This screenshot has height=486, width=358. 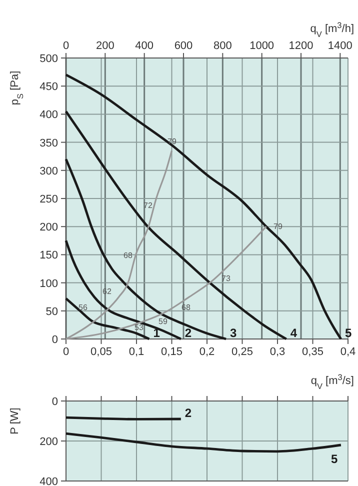 What do you see at coordinates (340, 46) in the screenshot?
I see `x2-tick-label: 1400` at bounding box center [340, 46].